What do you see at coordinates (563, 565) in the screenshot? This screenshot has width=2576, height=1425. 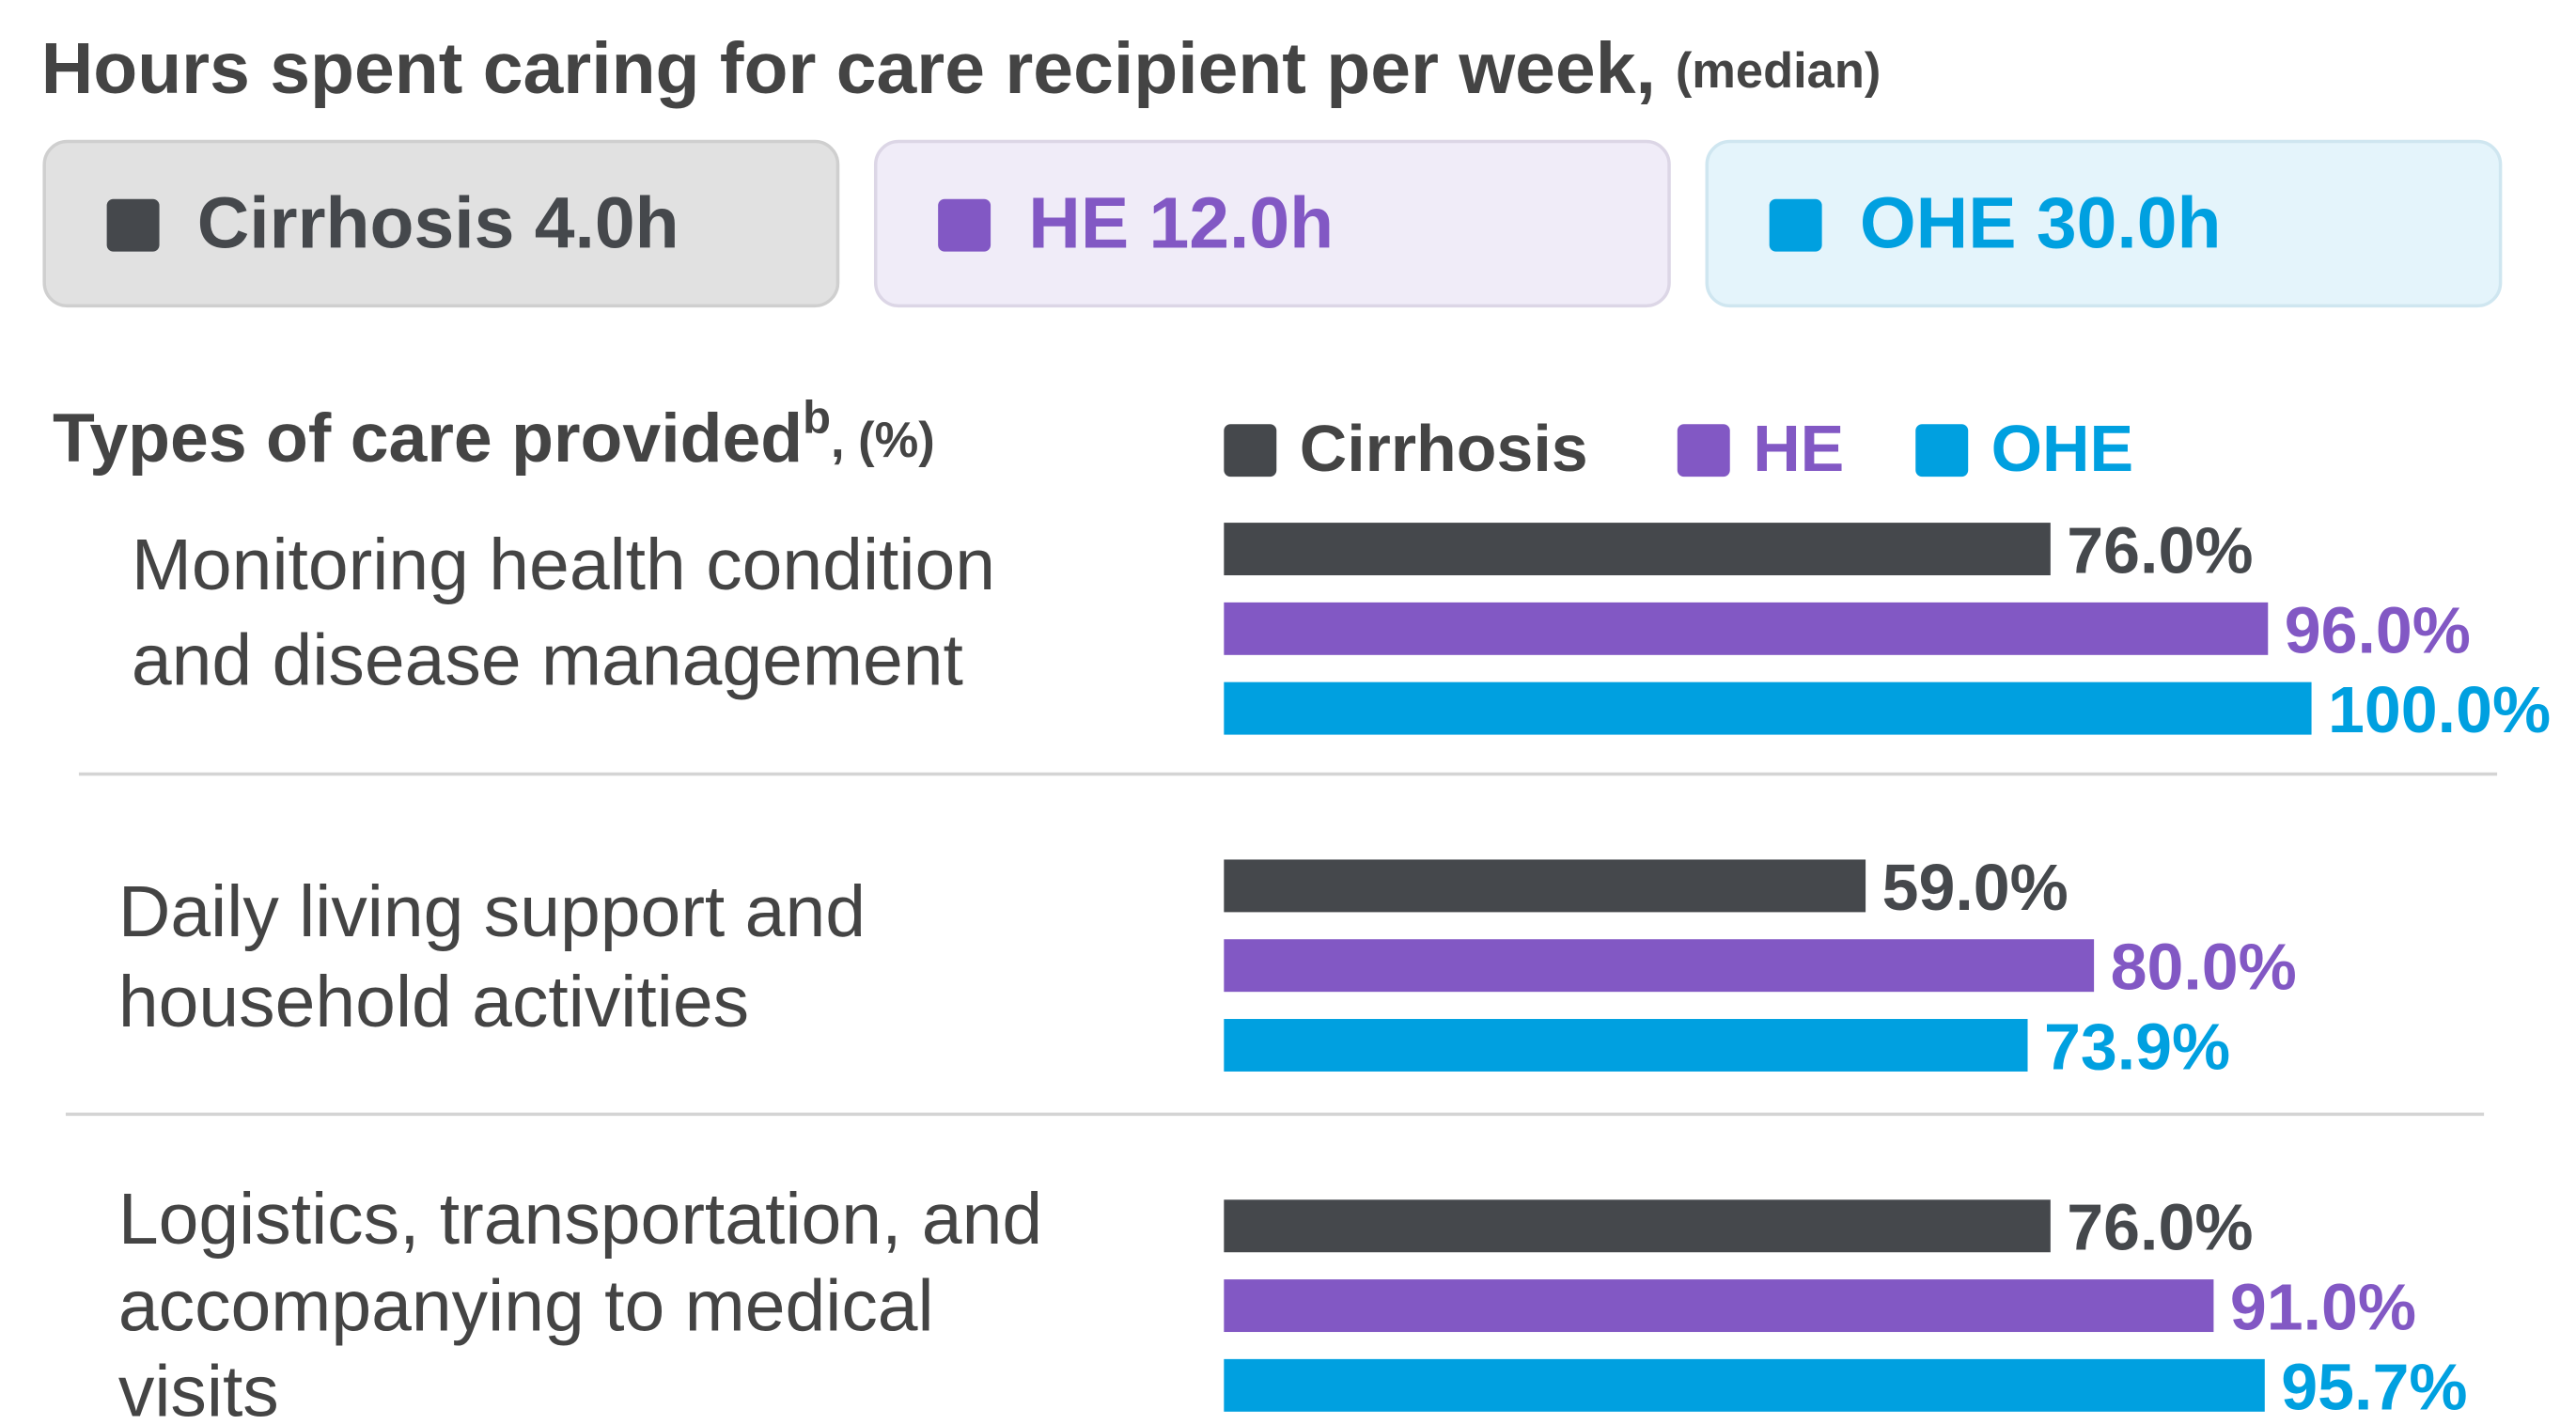 I see `category-label: Monitoring health condition` at bounding box center [563, 565].